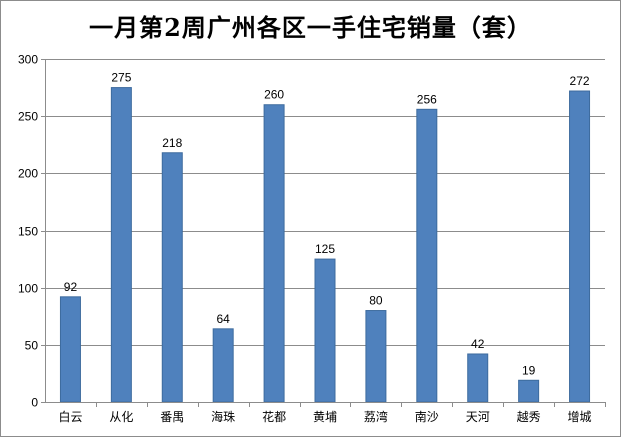 Image resolution: width=621 pixels, height=437 pixels. I want to click on x-tick-label: 花都, so click(274, 416).